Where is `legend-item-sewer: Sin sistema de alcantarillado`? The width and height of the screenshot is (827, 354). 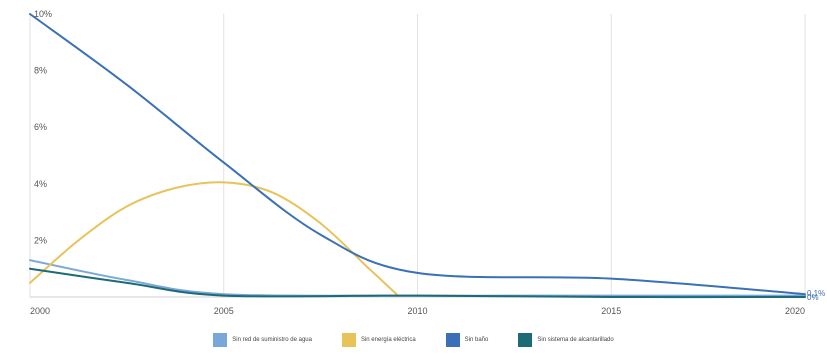 legend-item-sewer: Sin sistema de alcantarillado is located at coordinates (566, 340).